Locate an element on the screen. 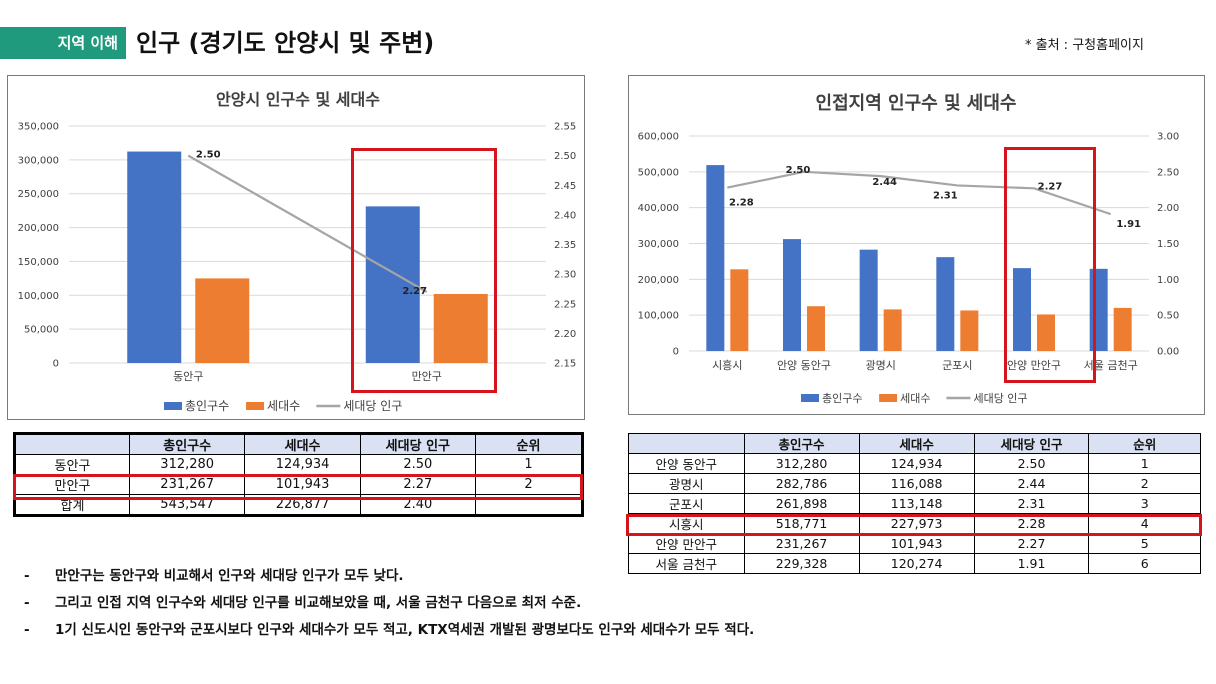 The height and width of the screenshot is (684, 1216). column-header: 세대수 is located at coordinates (302, 444).